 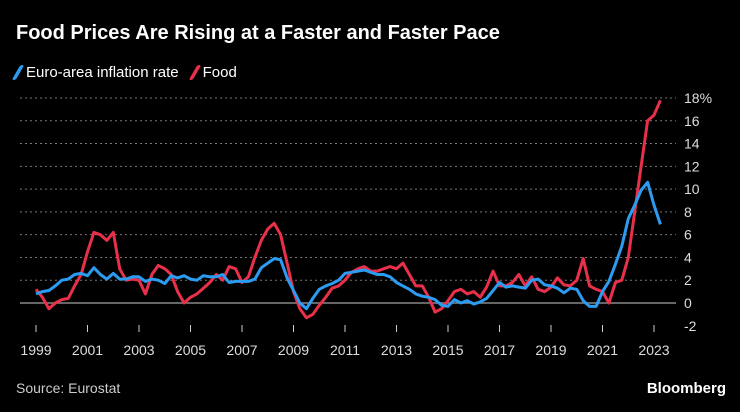 What do you see at coordinates (219, 72) in the screenshot?
I see `legend-label-food: Food` at bounding box center [219, 72].